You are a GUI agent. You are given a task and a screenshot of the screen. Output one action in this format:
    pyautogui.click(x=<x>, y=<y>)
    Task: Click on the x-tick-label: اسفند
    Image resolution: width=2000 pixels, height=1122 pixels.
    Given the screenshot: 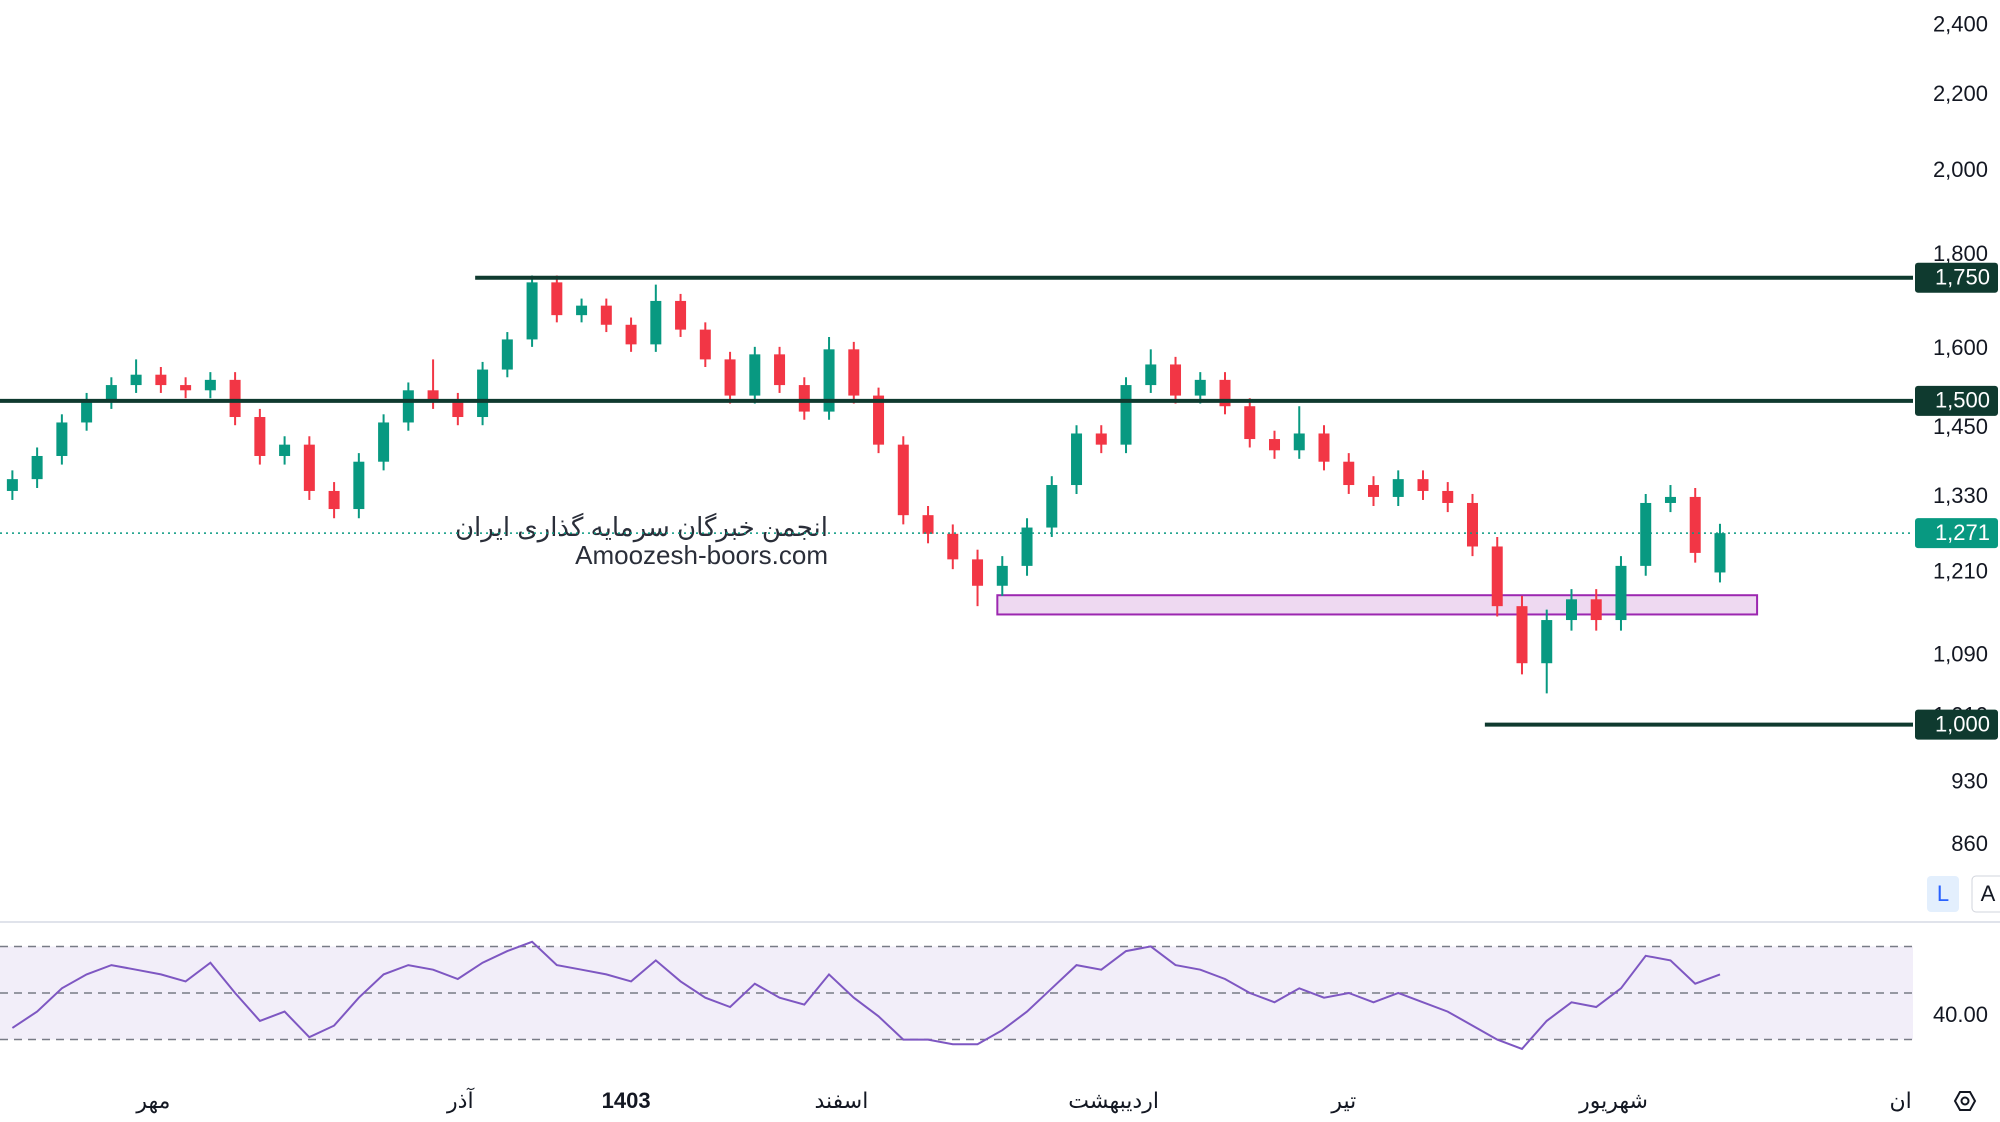 What is the action you would take?
    pyautogui.click(x=841, y=1100)
    